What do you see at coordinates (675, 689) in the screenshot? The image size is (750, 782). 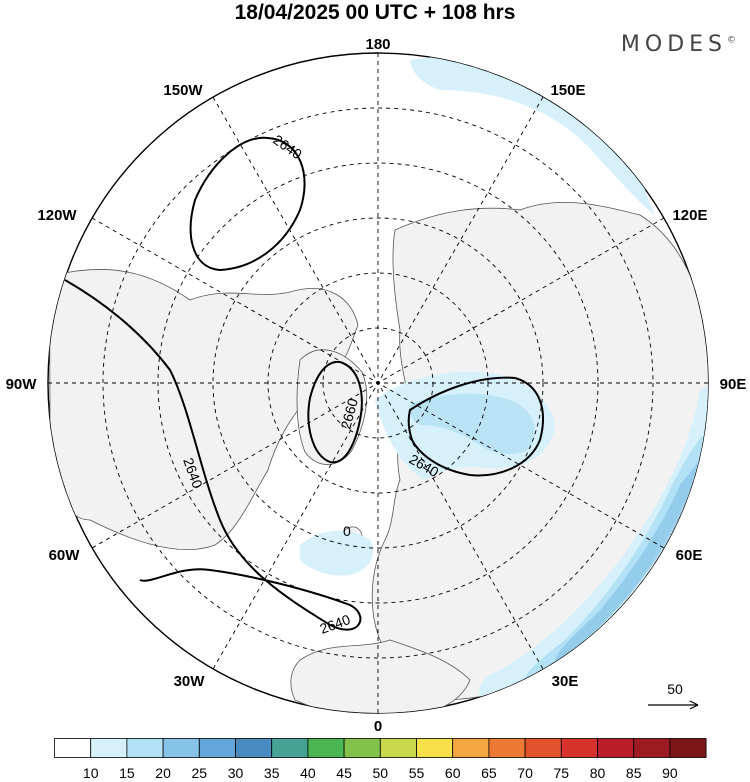 I see `wind-reference-label: 50` at bounding box center [675, 689].